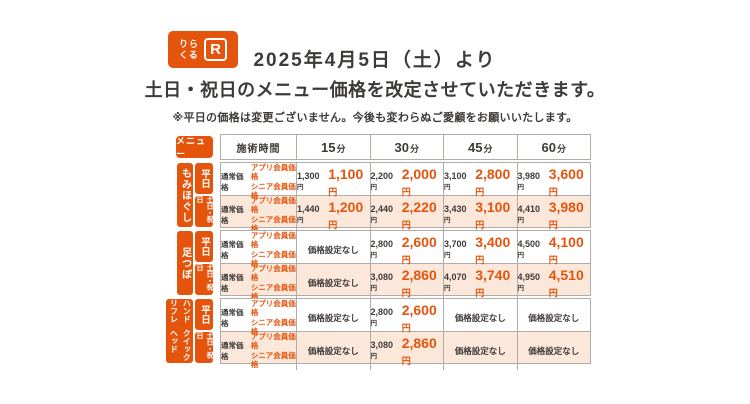 Image resolution: width=750 pixels, height=404 pixels. I want to click on headline-note: ※平日の価格は変更ございません。今後も変わらぬご愛顧をお願いいたします。, so click(375, 118).